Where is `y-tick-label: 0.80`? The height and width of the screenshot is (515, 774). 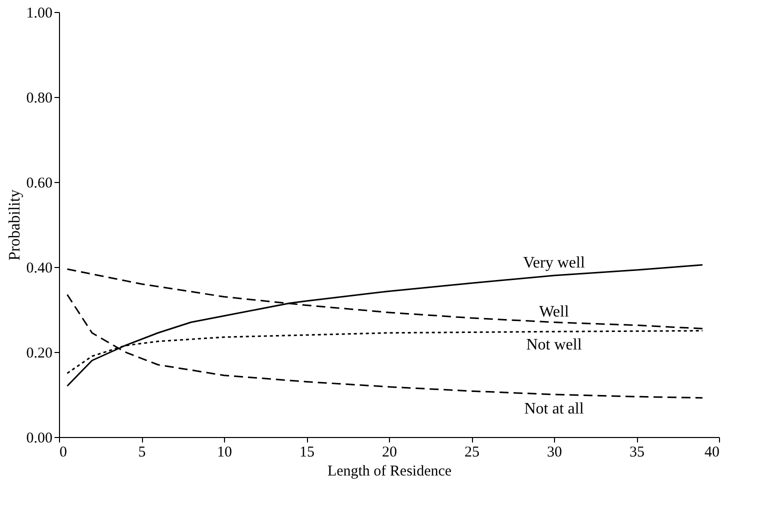
y-tick-label: 0.80 is located at coordinates (39, 98).